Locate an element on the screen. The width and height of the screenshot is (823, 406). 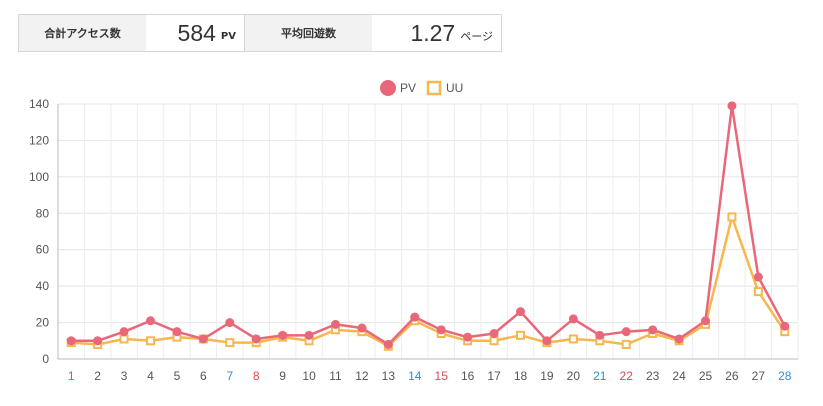
x-tick-label: 19 is located at coordinates (547, 376).